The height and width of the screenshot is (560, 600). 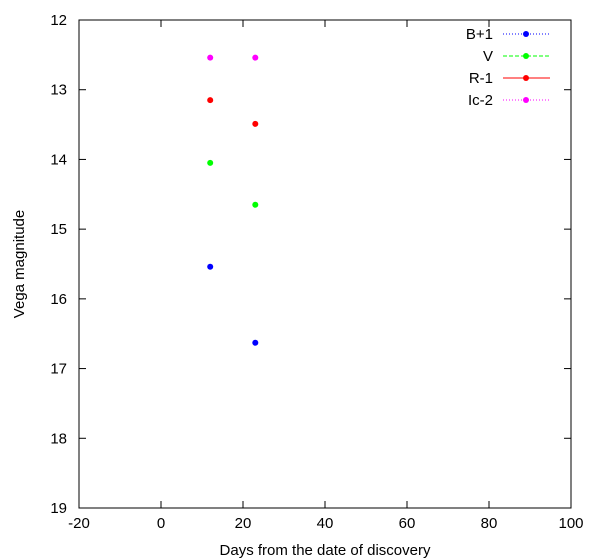 I want to click on y-tick-label: 12, so click(x=58, y=20).